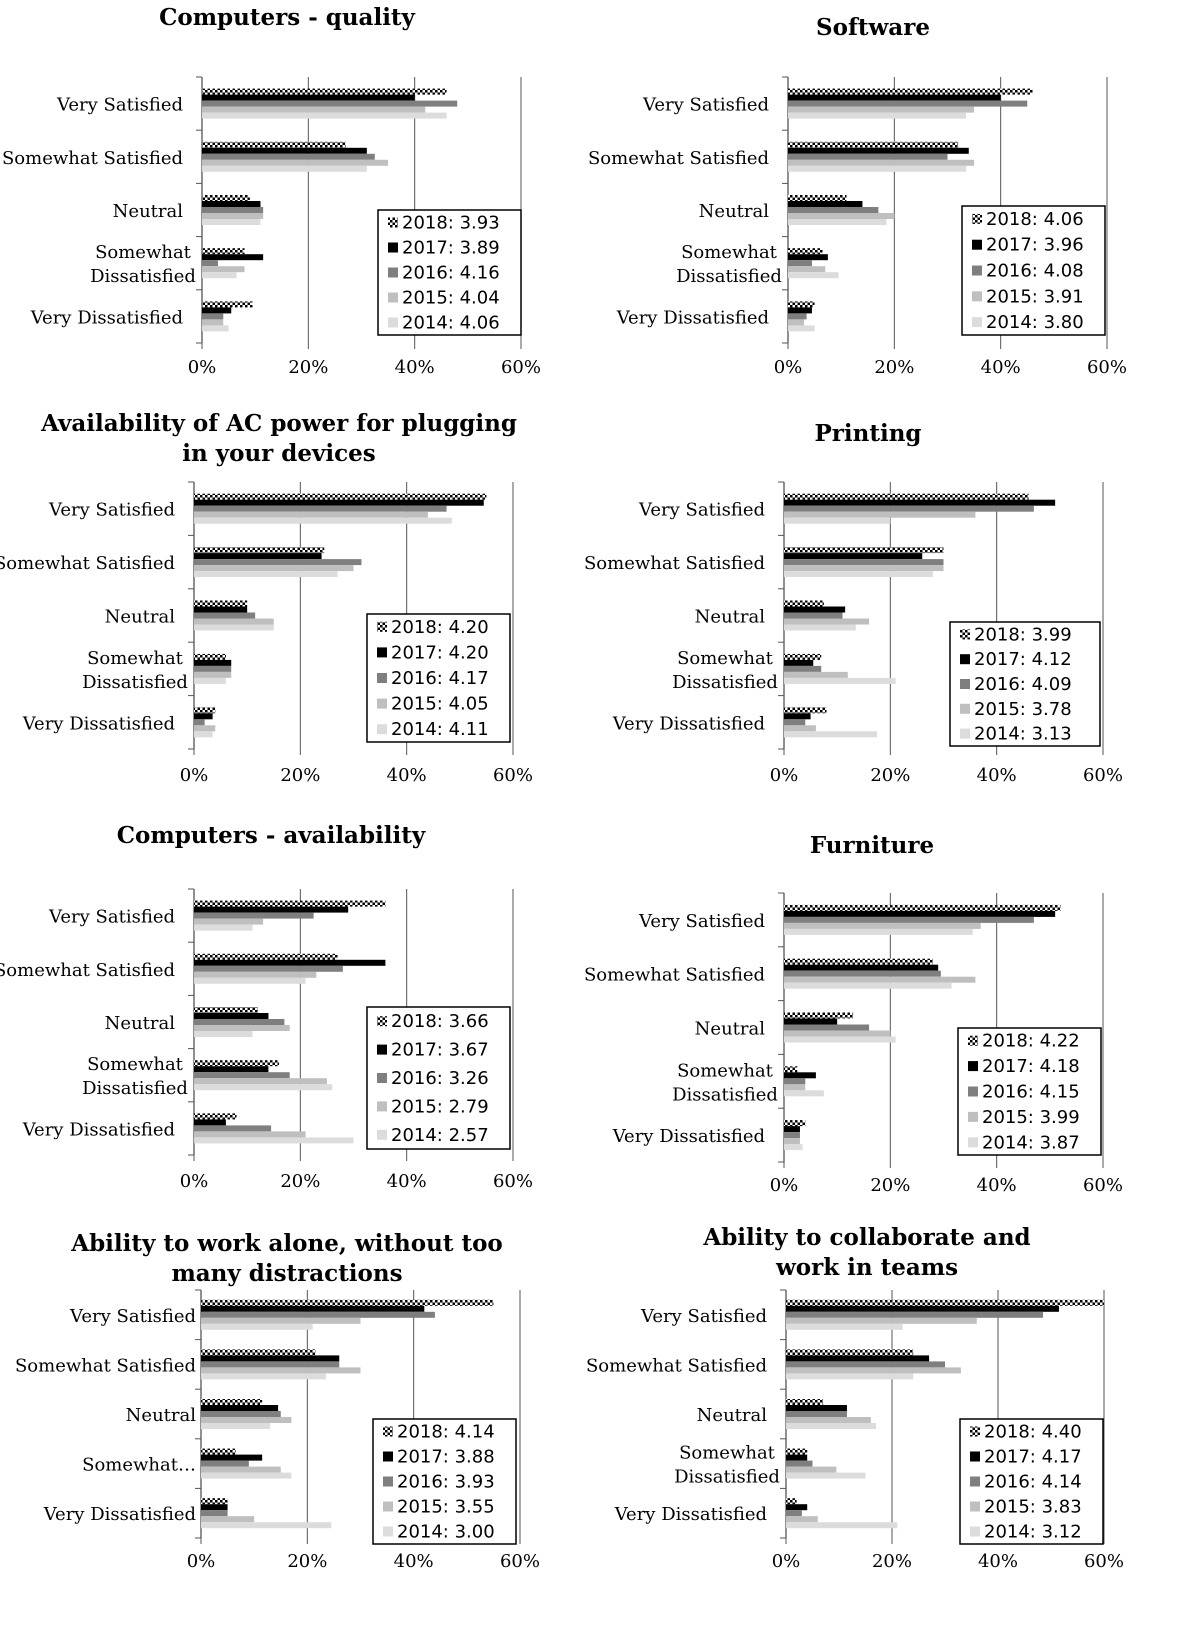  I want to click on category-label: Dissatisfied, so click(729, 276).